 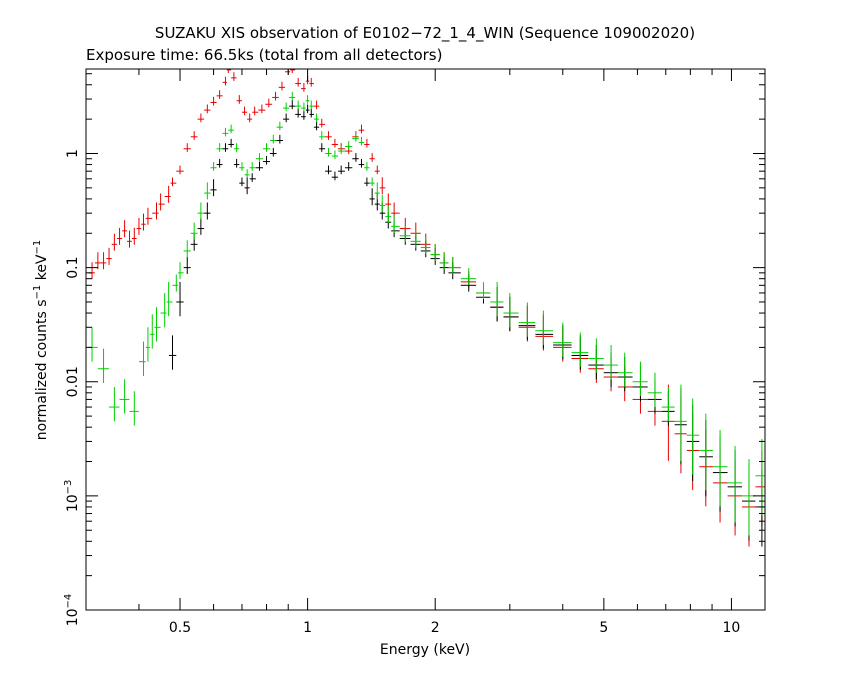 What do you see at coordinates (180, 628) in the screenshot?
I see `x-tick-label: 0.5` at bounding box center [180, 628].